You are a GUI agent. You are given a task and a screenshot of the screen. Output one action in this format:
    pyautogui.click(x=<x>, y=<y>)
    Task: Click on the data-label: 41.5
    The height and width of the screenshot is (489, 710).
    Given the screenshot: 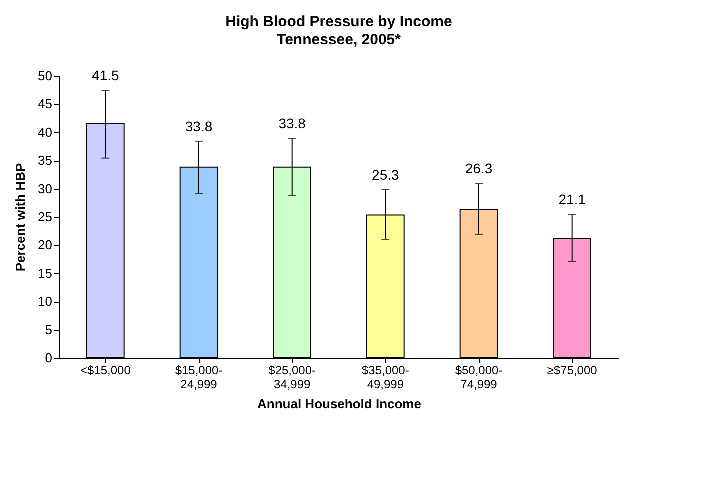 What is the action you would take?
    pyautogui.click(x=106, y=76)
    